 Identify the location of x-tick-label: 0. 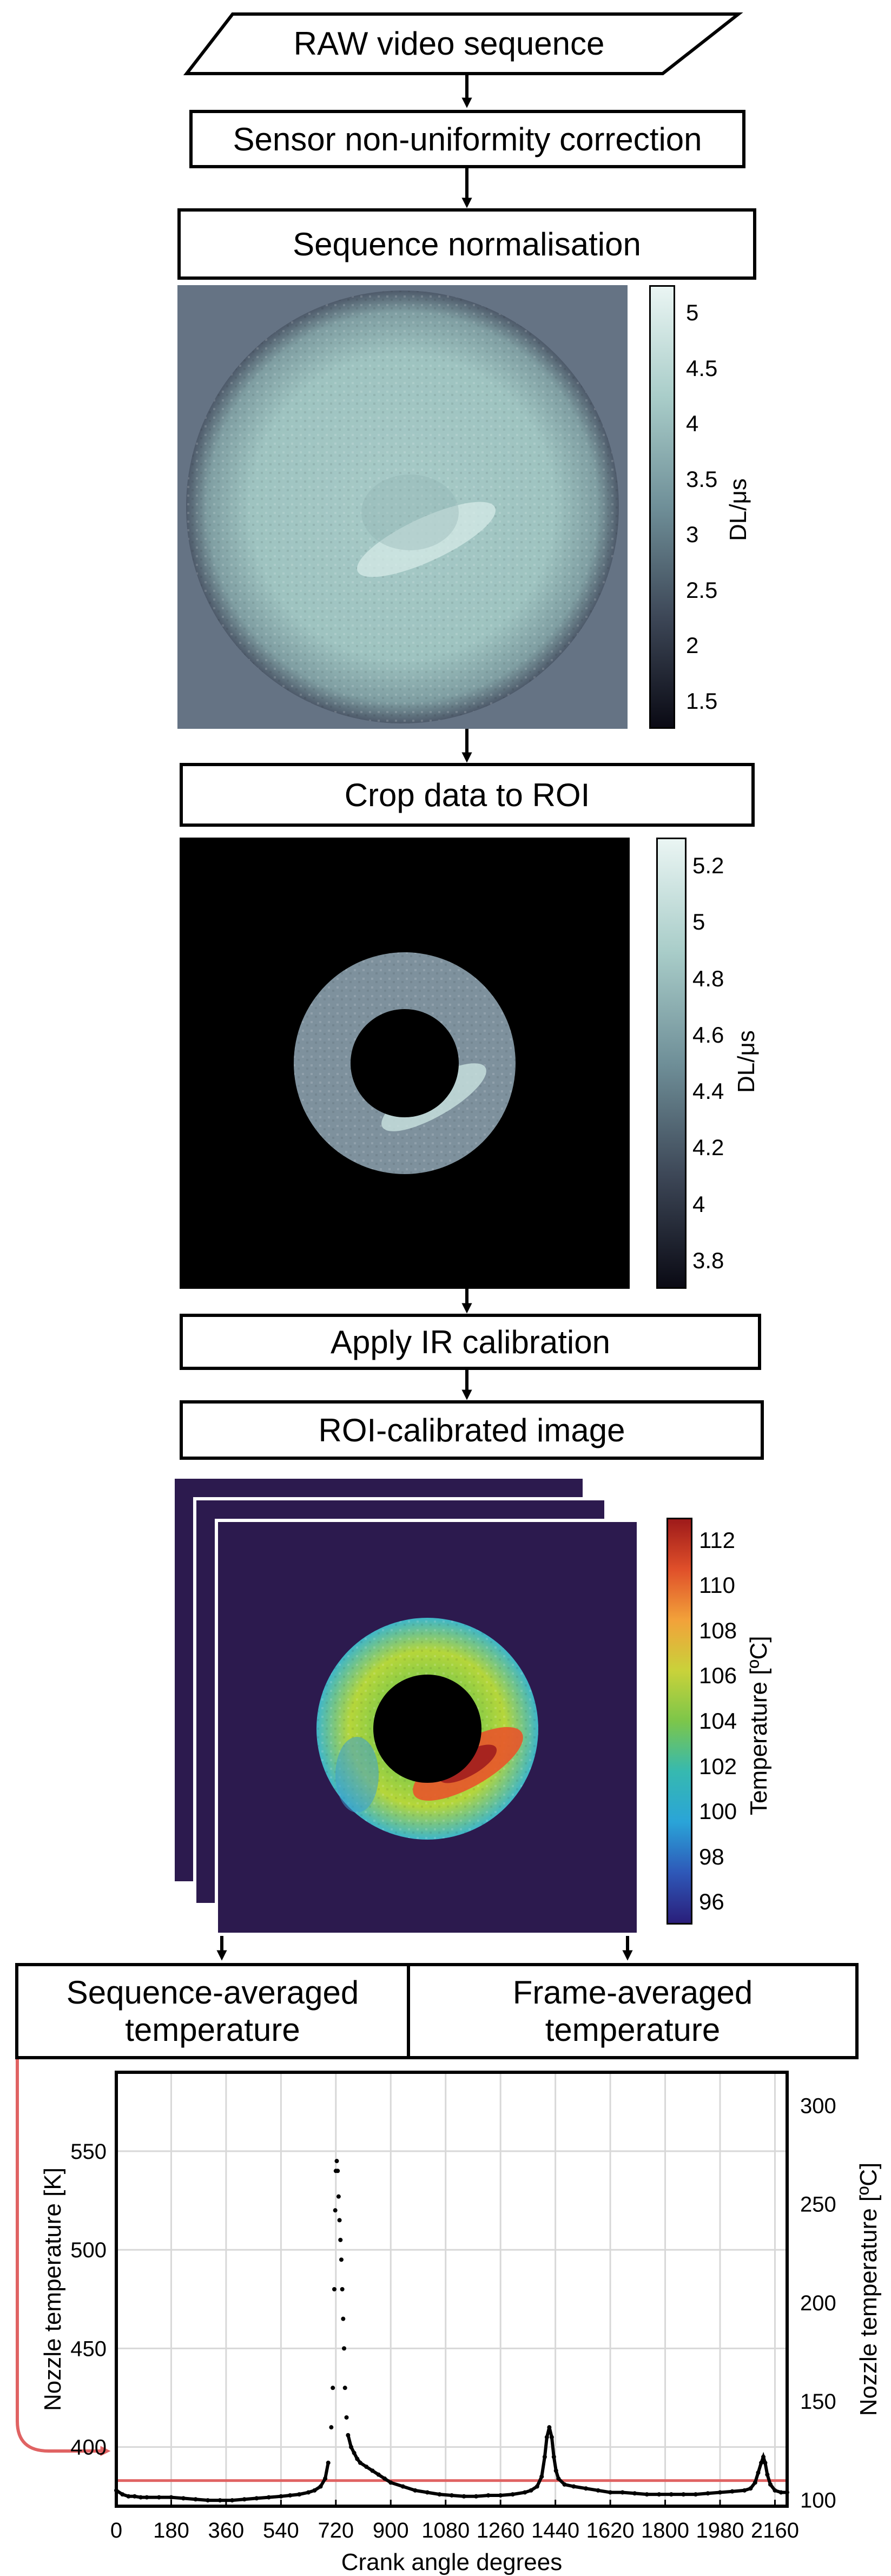
(116, 2530).